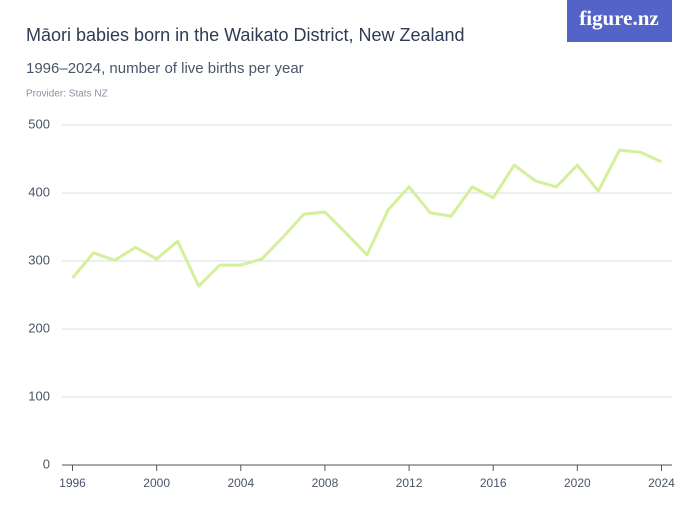  Describe the element at coordinates (39, 259) in the screenshot. I see `y-tick-label: 300` at that location.